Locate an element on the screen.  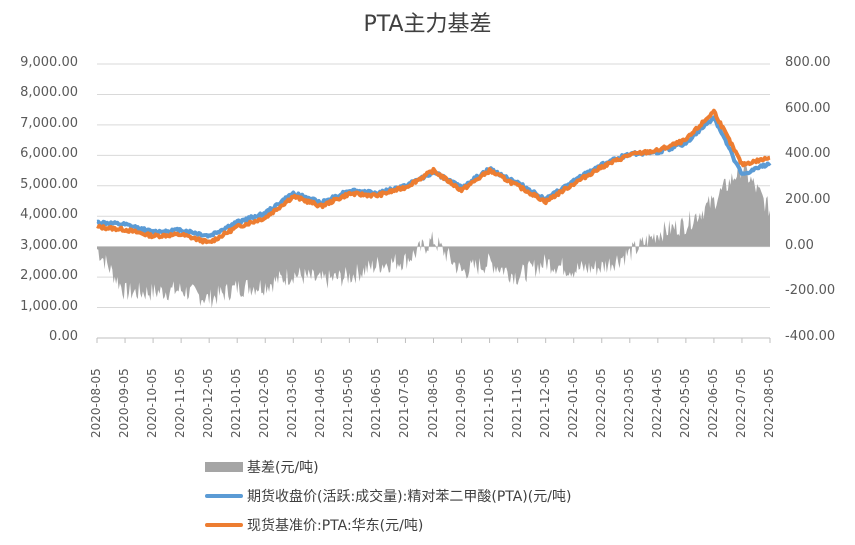
legend-label-futures: 期货收盘价(活跃:成交量):精对苯二甲酸(PTA)(元/吨) is located at coordinates (409, 496).